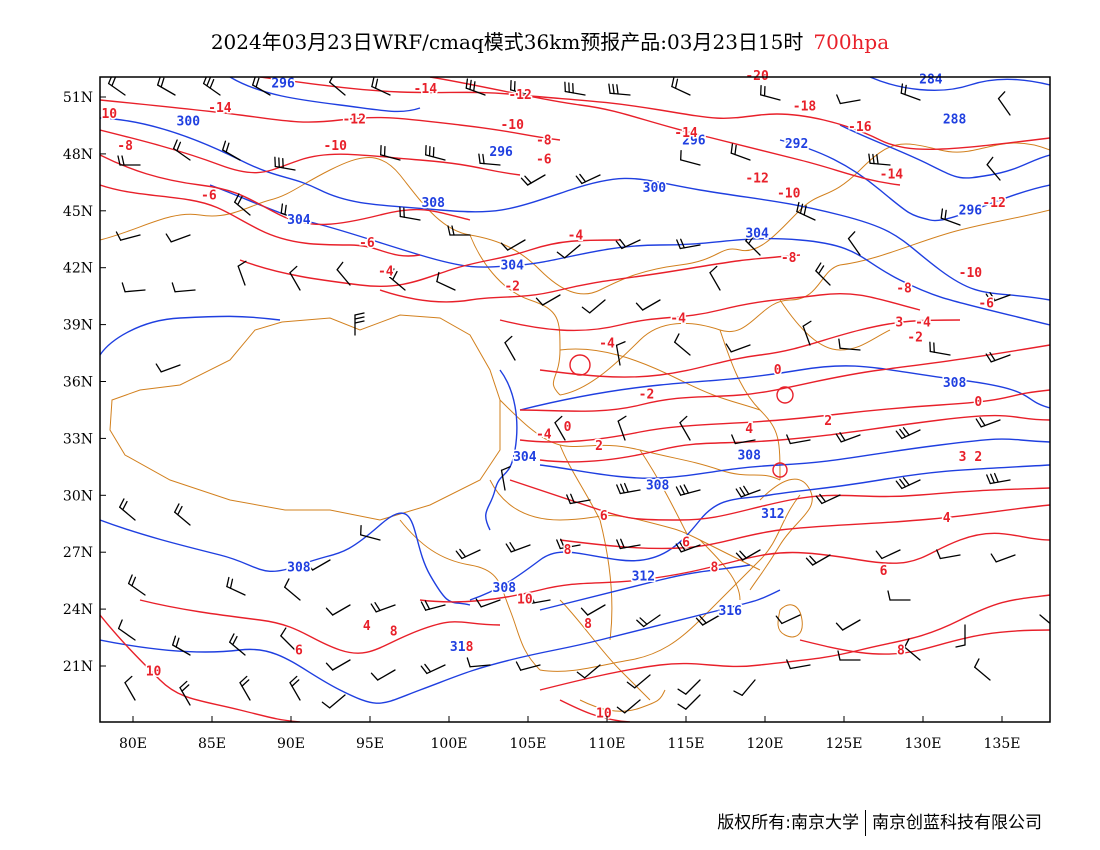 The width and height of the screenshot is (1100, 850). Describe the element at coordinates (512, 286) in the screenshot. I see `temperature-label: -2` at that location.